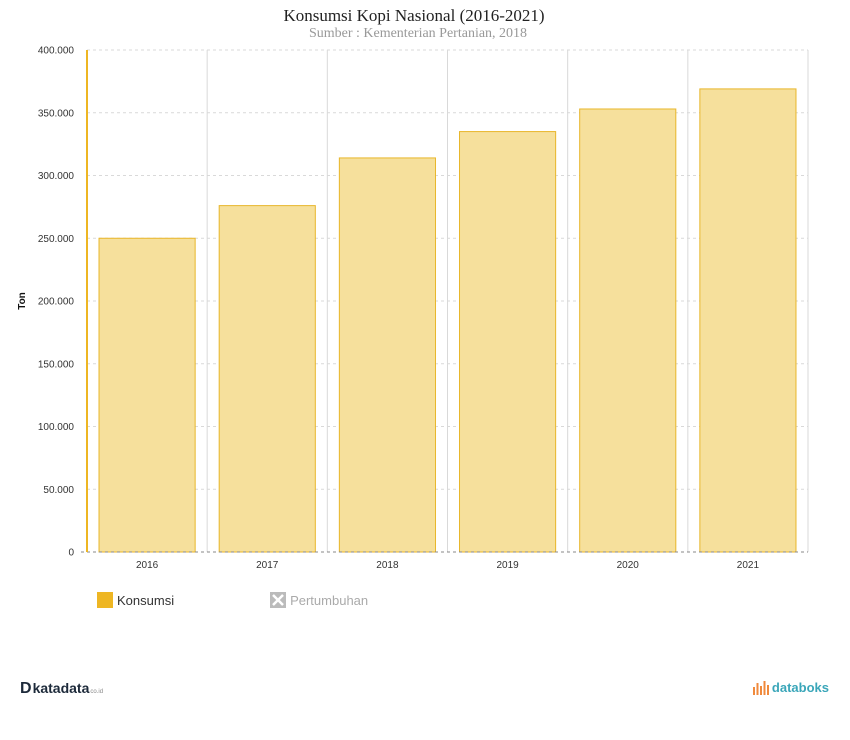 The width and height of the screenshot is (850, 740). What do you see at coordinates (56, 51) in the screenshot?
I see `y-tick-label: 400.000` at bounding box center [56, 51].